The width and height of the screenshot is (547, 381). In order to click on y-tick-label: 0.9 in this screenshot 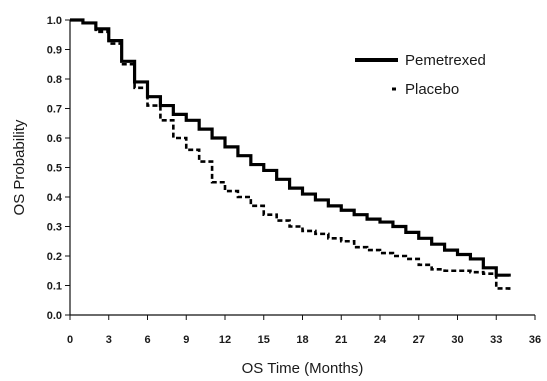, I will do `click(54, 51)`.